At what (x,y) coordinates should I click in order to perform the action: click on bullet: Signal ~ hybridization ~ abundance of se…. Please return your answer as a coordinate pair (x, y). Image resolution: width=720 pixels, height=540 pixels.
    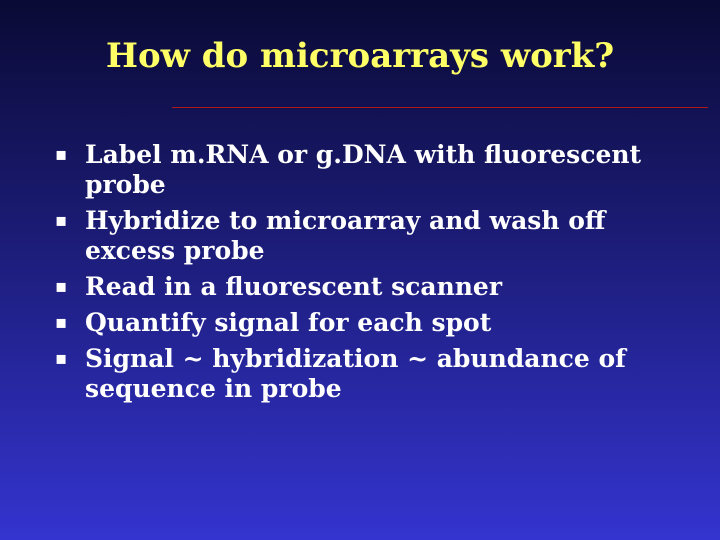
    Looking at the image, I should click on (360, 374).